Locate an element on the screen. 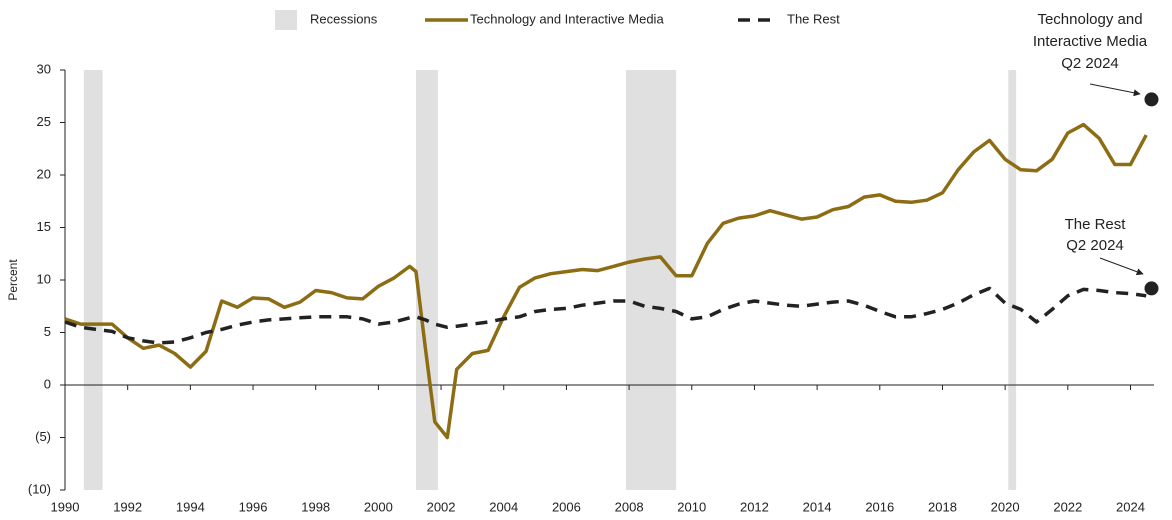  x-tick-label: 2006 is located at coordinates (566, 506).